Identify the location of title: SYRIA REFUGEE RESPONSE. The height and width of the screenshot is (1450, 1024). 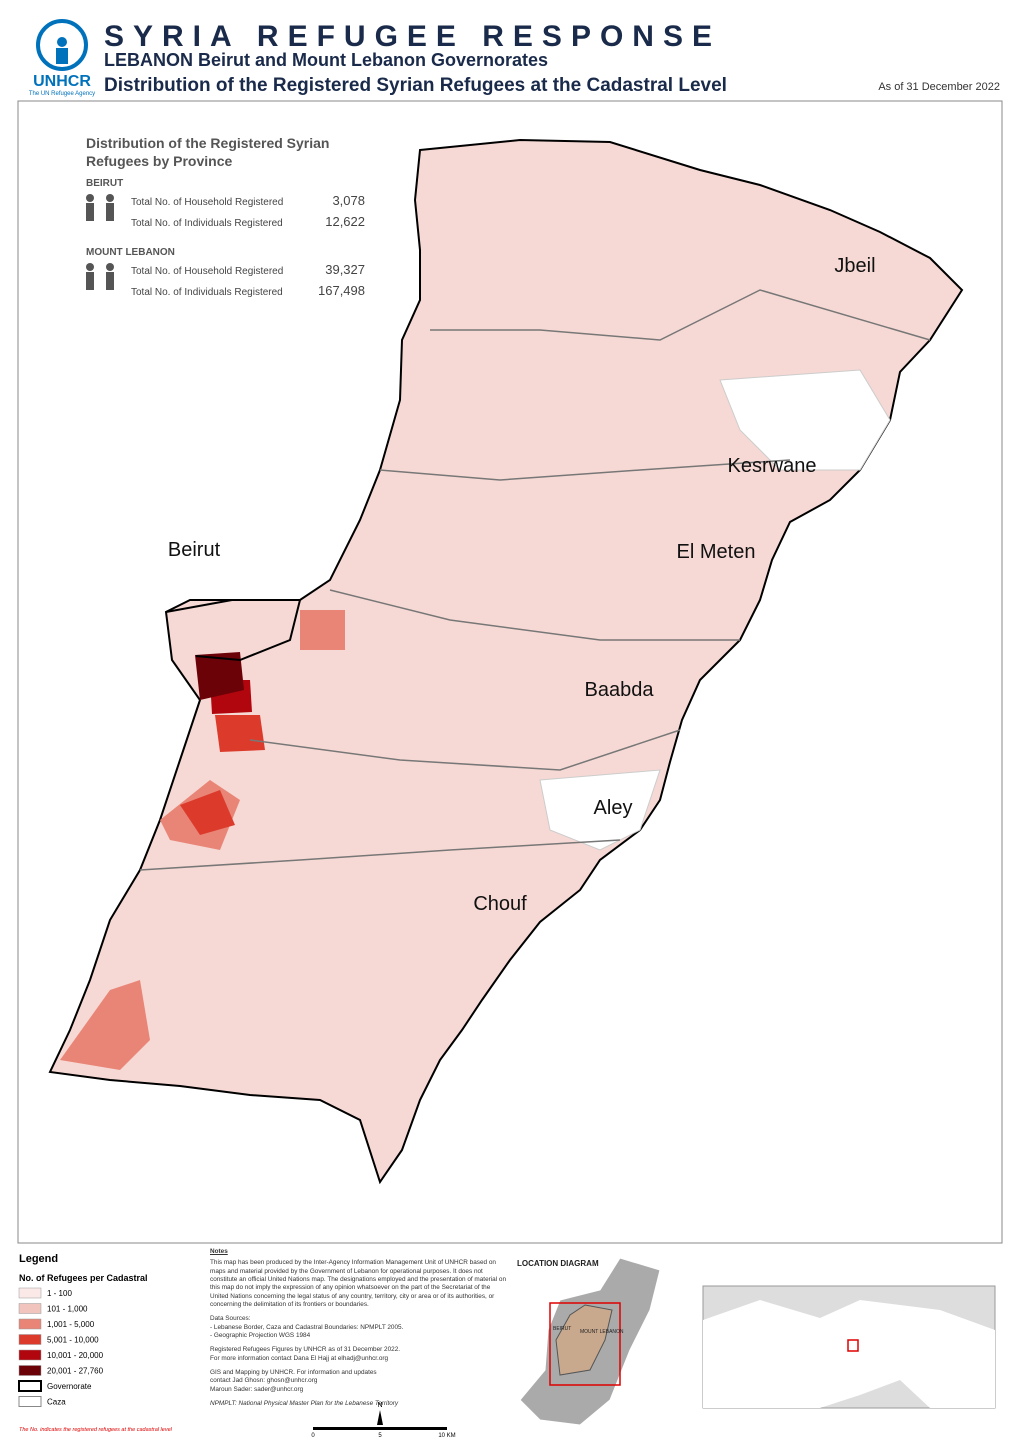
(412, 36).